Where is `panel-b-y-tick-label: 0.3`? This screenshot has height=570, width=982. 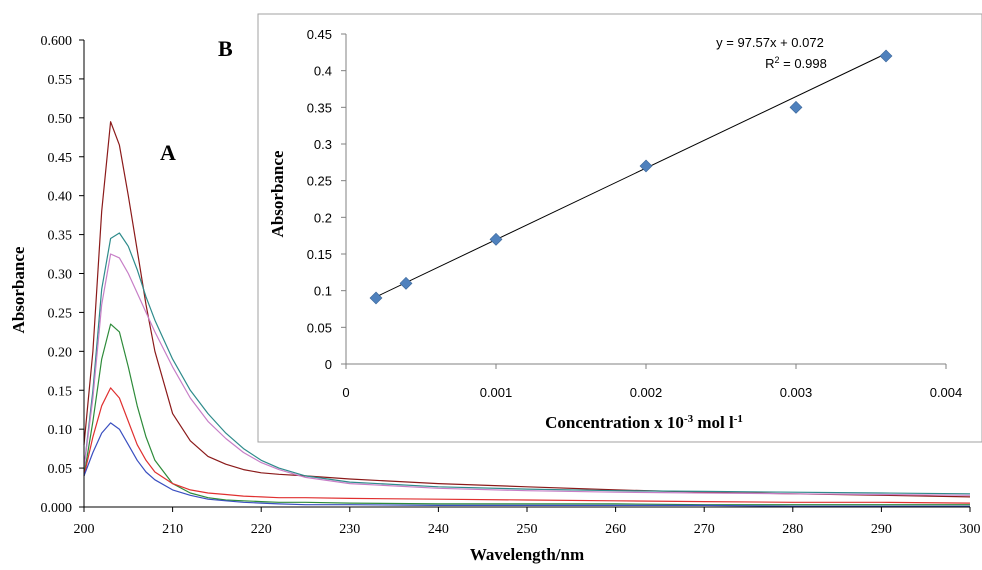
panel-b-y-tick-label: 0.3 is located at coordinates (323, 144).